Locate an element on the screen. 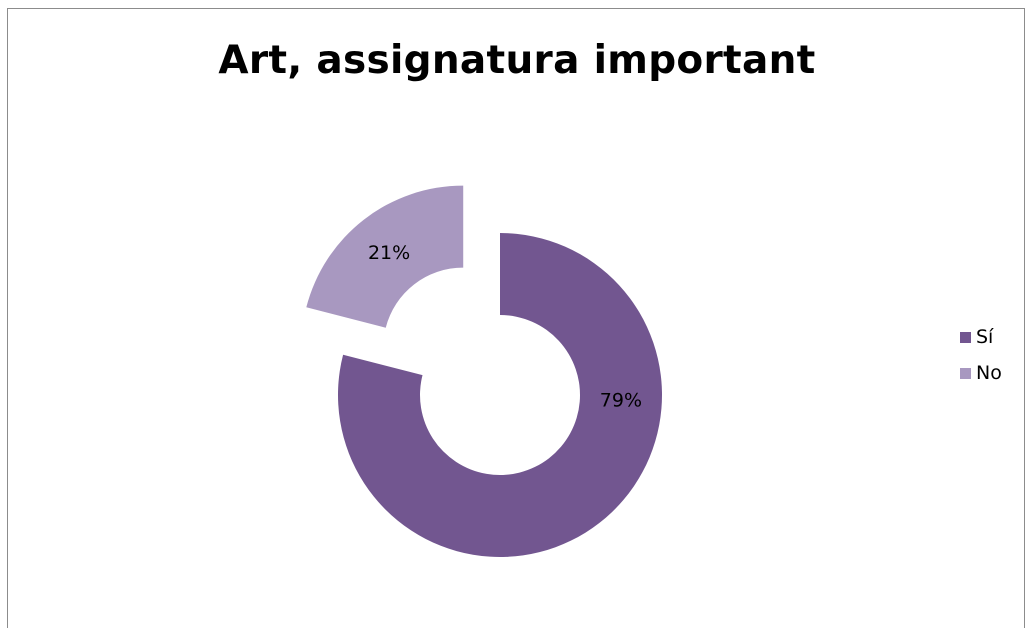 The image size is (1034, 628). legend-label-no: No is located at coordinates (989, 373).